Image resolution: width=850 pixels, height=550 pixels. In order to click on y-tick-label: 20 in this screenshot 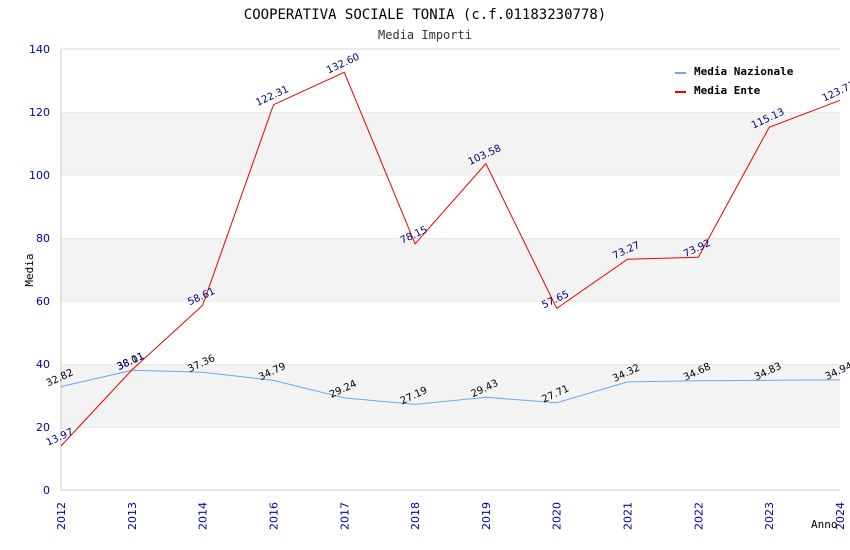, I will do `click(43, 427)`.